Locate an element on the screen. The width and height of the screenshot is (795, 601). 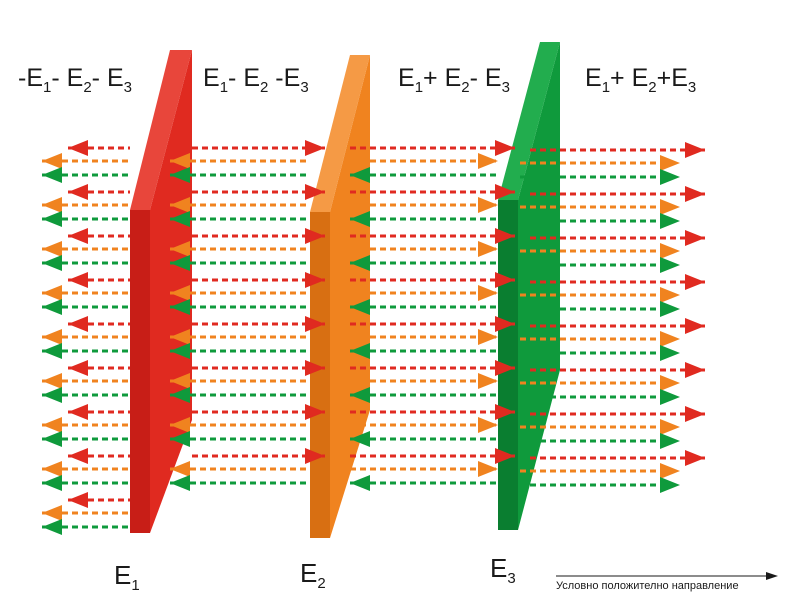
plate-e3-top is located at coordinates (529, 121).